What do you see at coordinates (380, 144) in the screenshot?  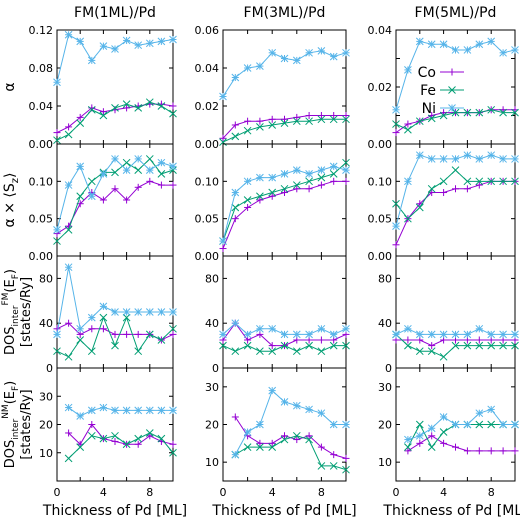 I see `y-tick-label: 0.00` at bounding box center [380, 144].